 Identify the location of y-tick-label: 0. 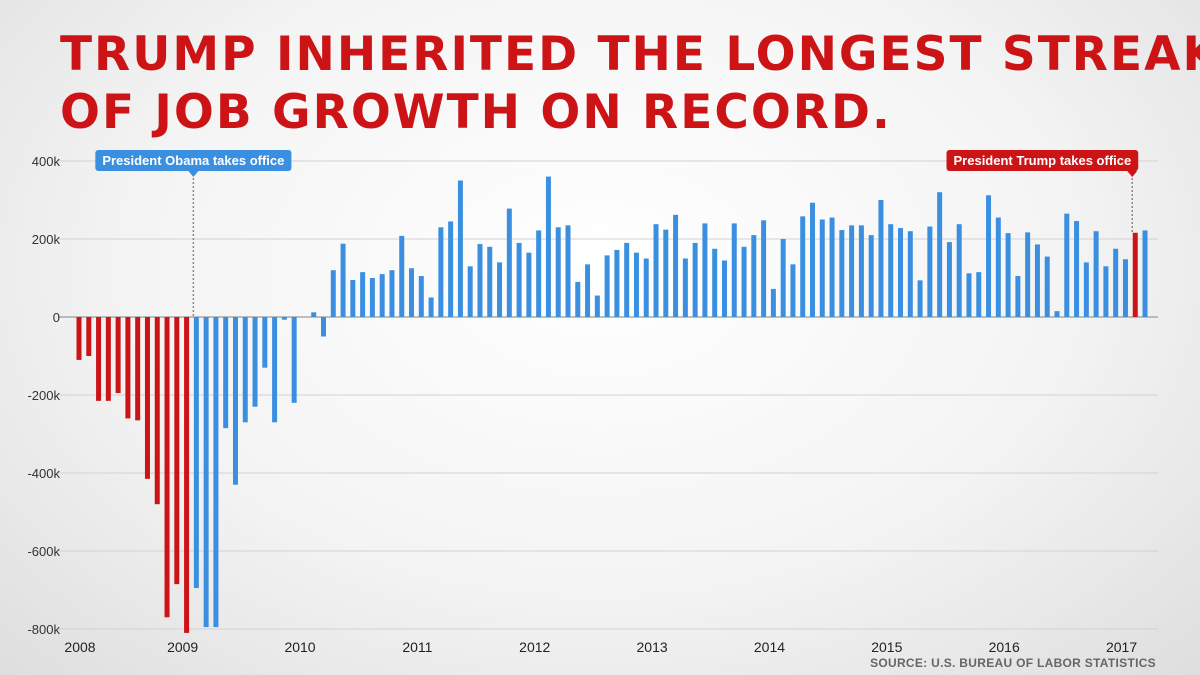
(56, 317).